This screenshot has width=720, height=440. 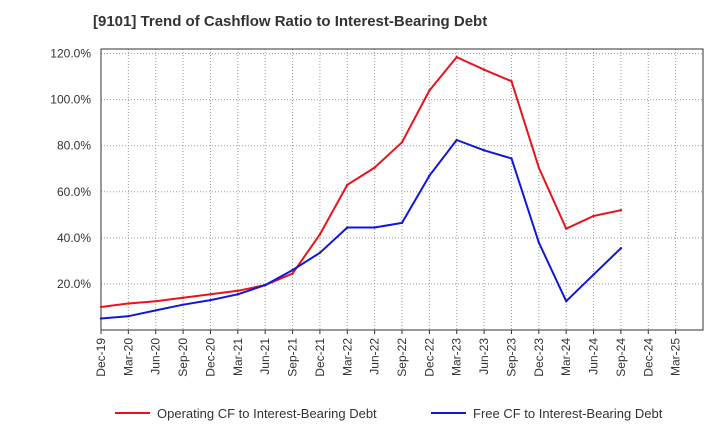 What do you see at coordinates (566, 357) in the screenshot?
I see `x-tick-label: Mar-24` at bounding box center [566, 357].